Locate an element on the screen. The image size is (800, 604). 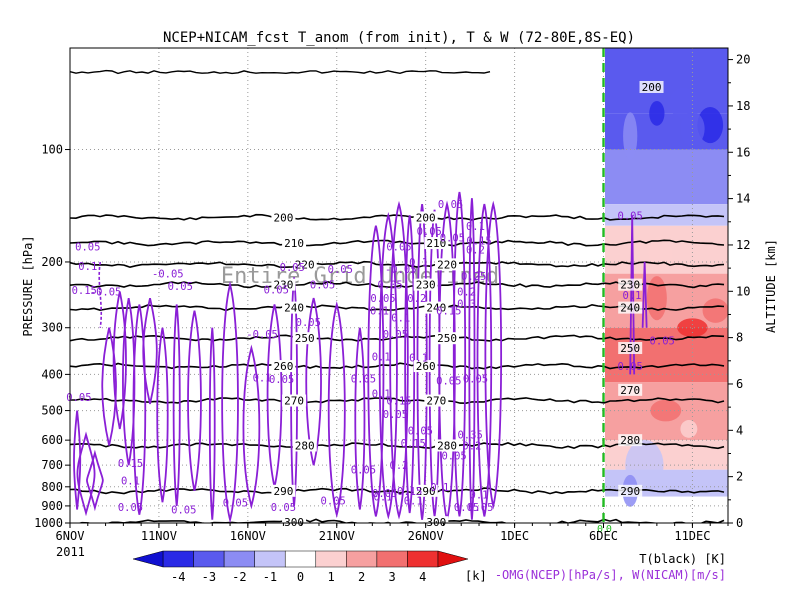
contour-label-3-1: 230 is located at coordinates (426, 285).